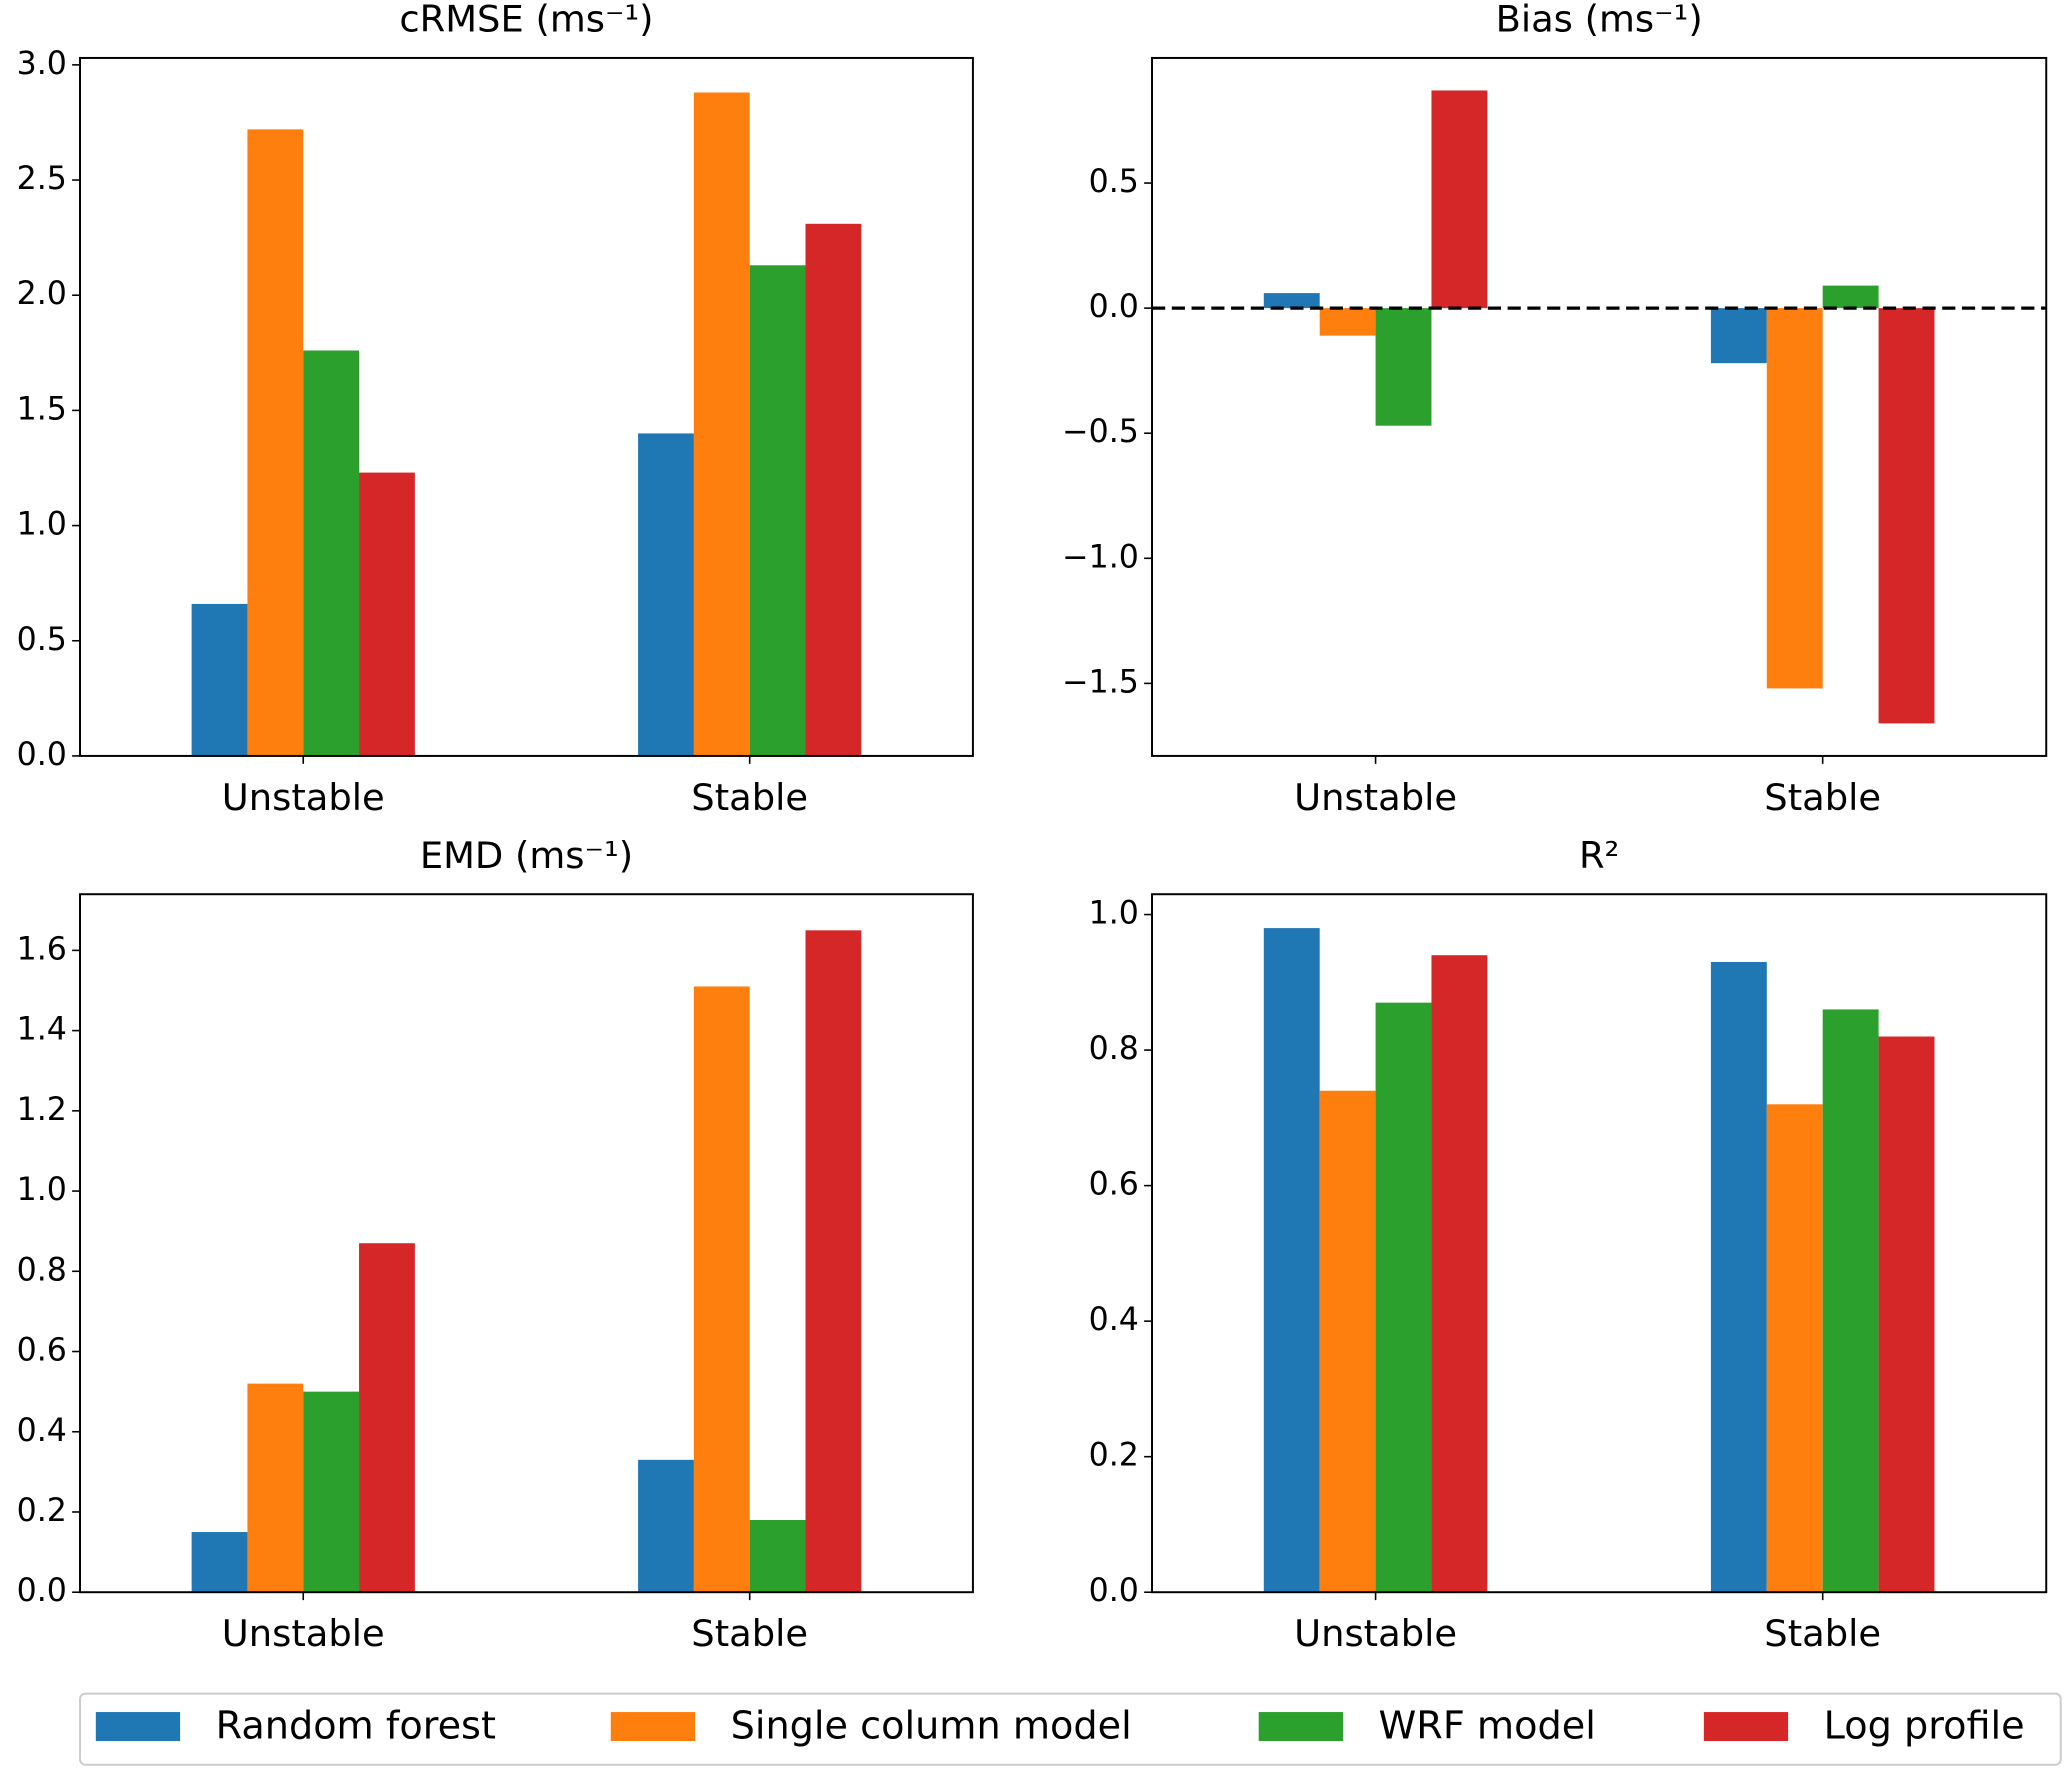 The height and width of the screenshot is (1770, 2067). What do you see at coordinates (42, 64) in the screenshot?
I see `y-tick-label: 3.0` at bounding box center [42, 64].